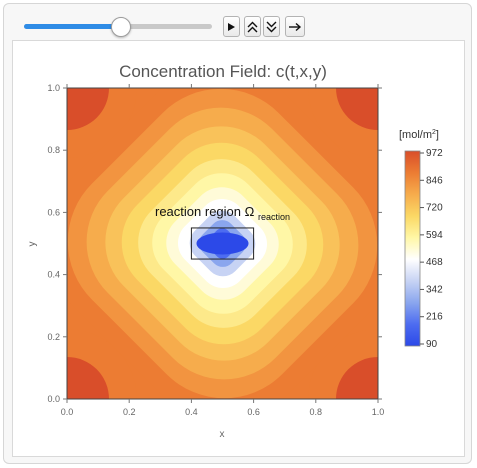 The width and height of the screenshot is (477, 468). Describe the element at coordinates (434, 180) in the screenshot. I see `colorbar-tick-label: 846` at that location.